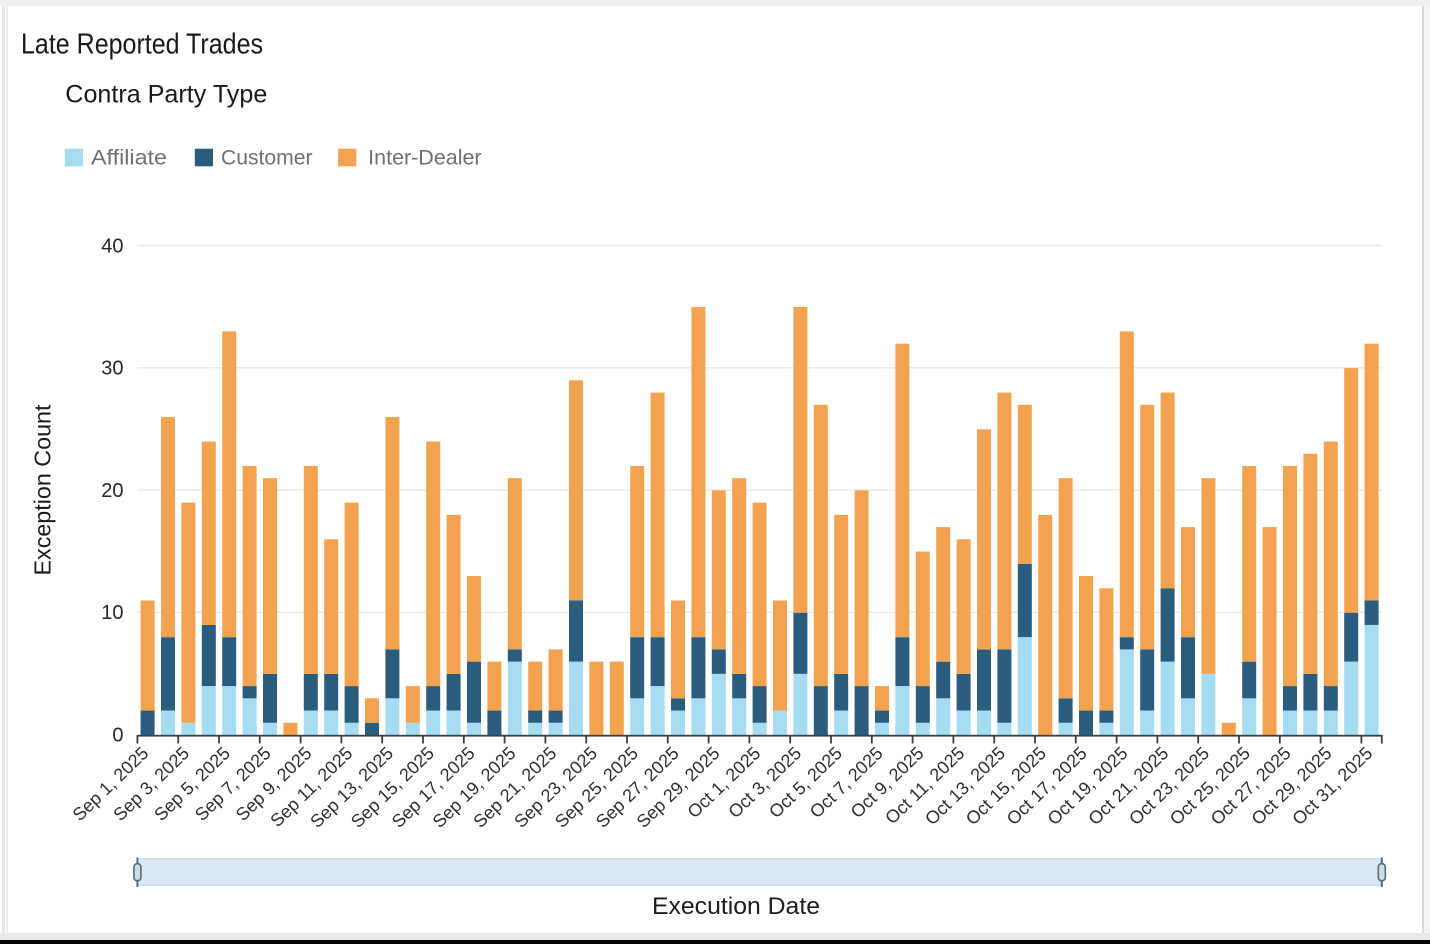 The height and width of the screenshot is (949, 1430). I want to click on svg-text: Customer, so click(267, 157).